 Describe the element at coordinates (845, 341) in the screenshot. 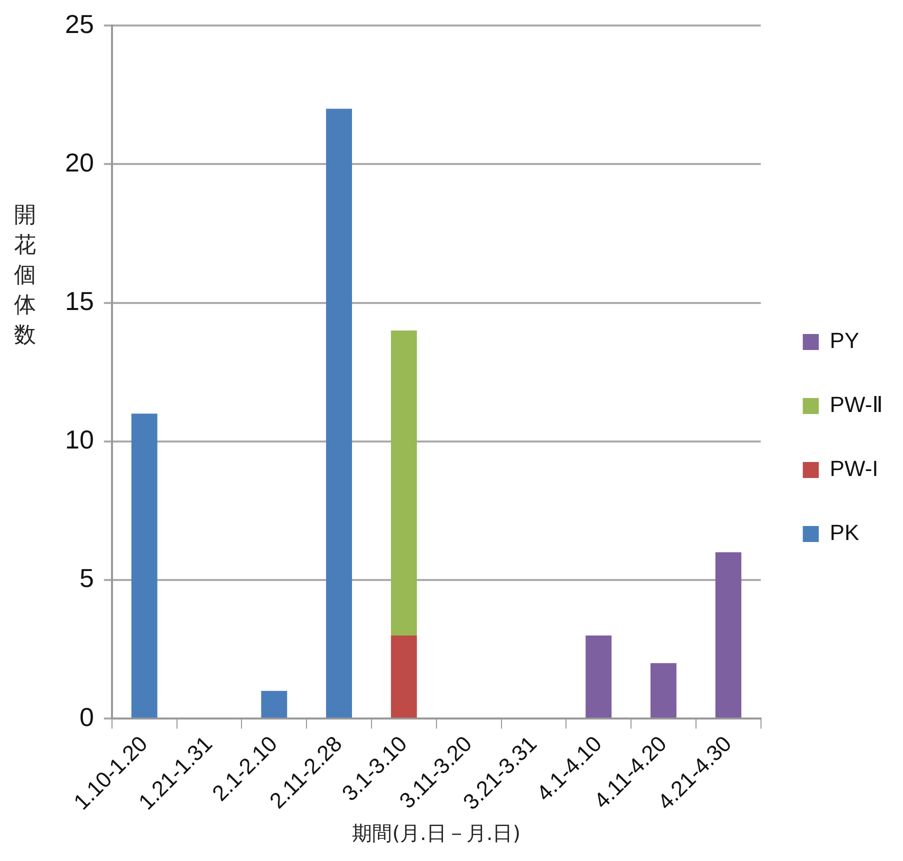

I see `legend-label: PY` at that location.